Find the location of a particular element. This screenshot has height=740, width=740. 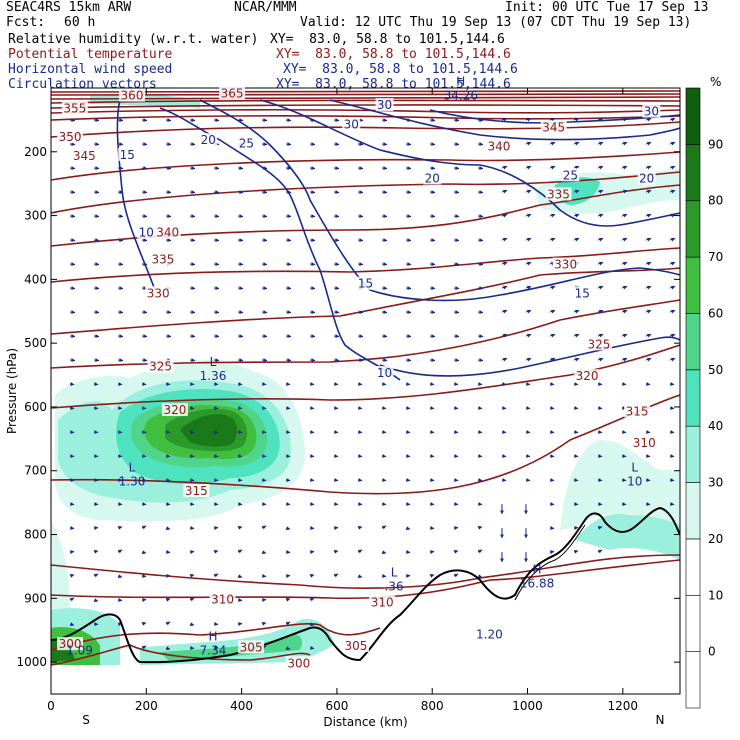

wind-label: 10 is located at coordinates (146, 233).